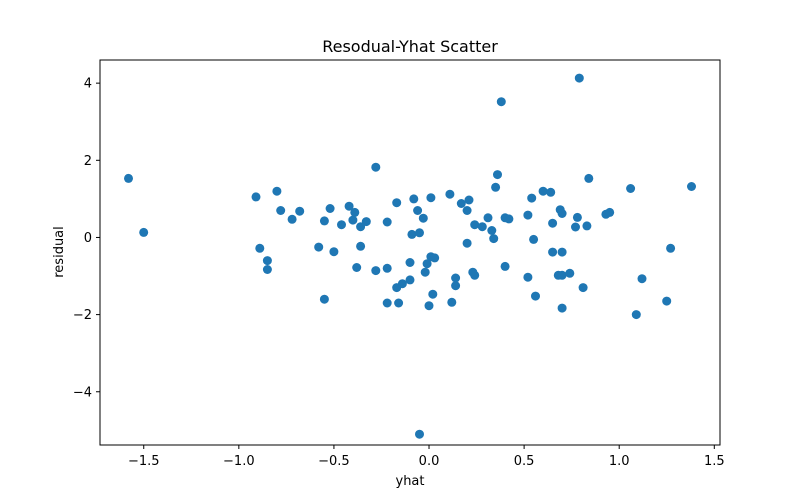 The image size is (800, 500). I want to click on y-tick-label: 0, so click(88, 238).